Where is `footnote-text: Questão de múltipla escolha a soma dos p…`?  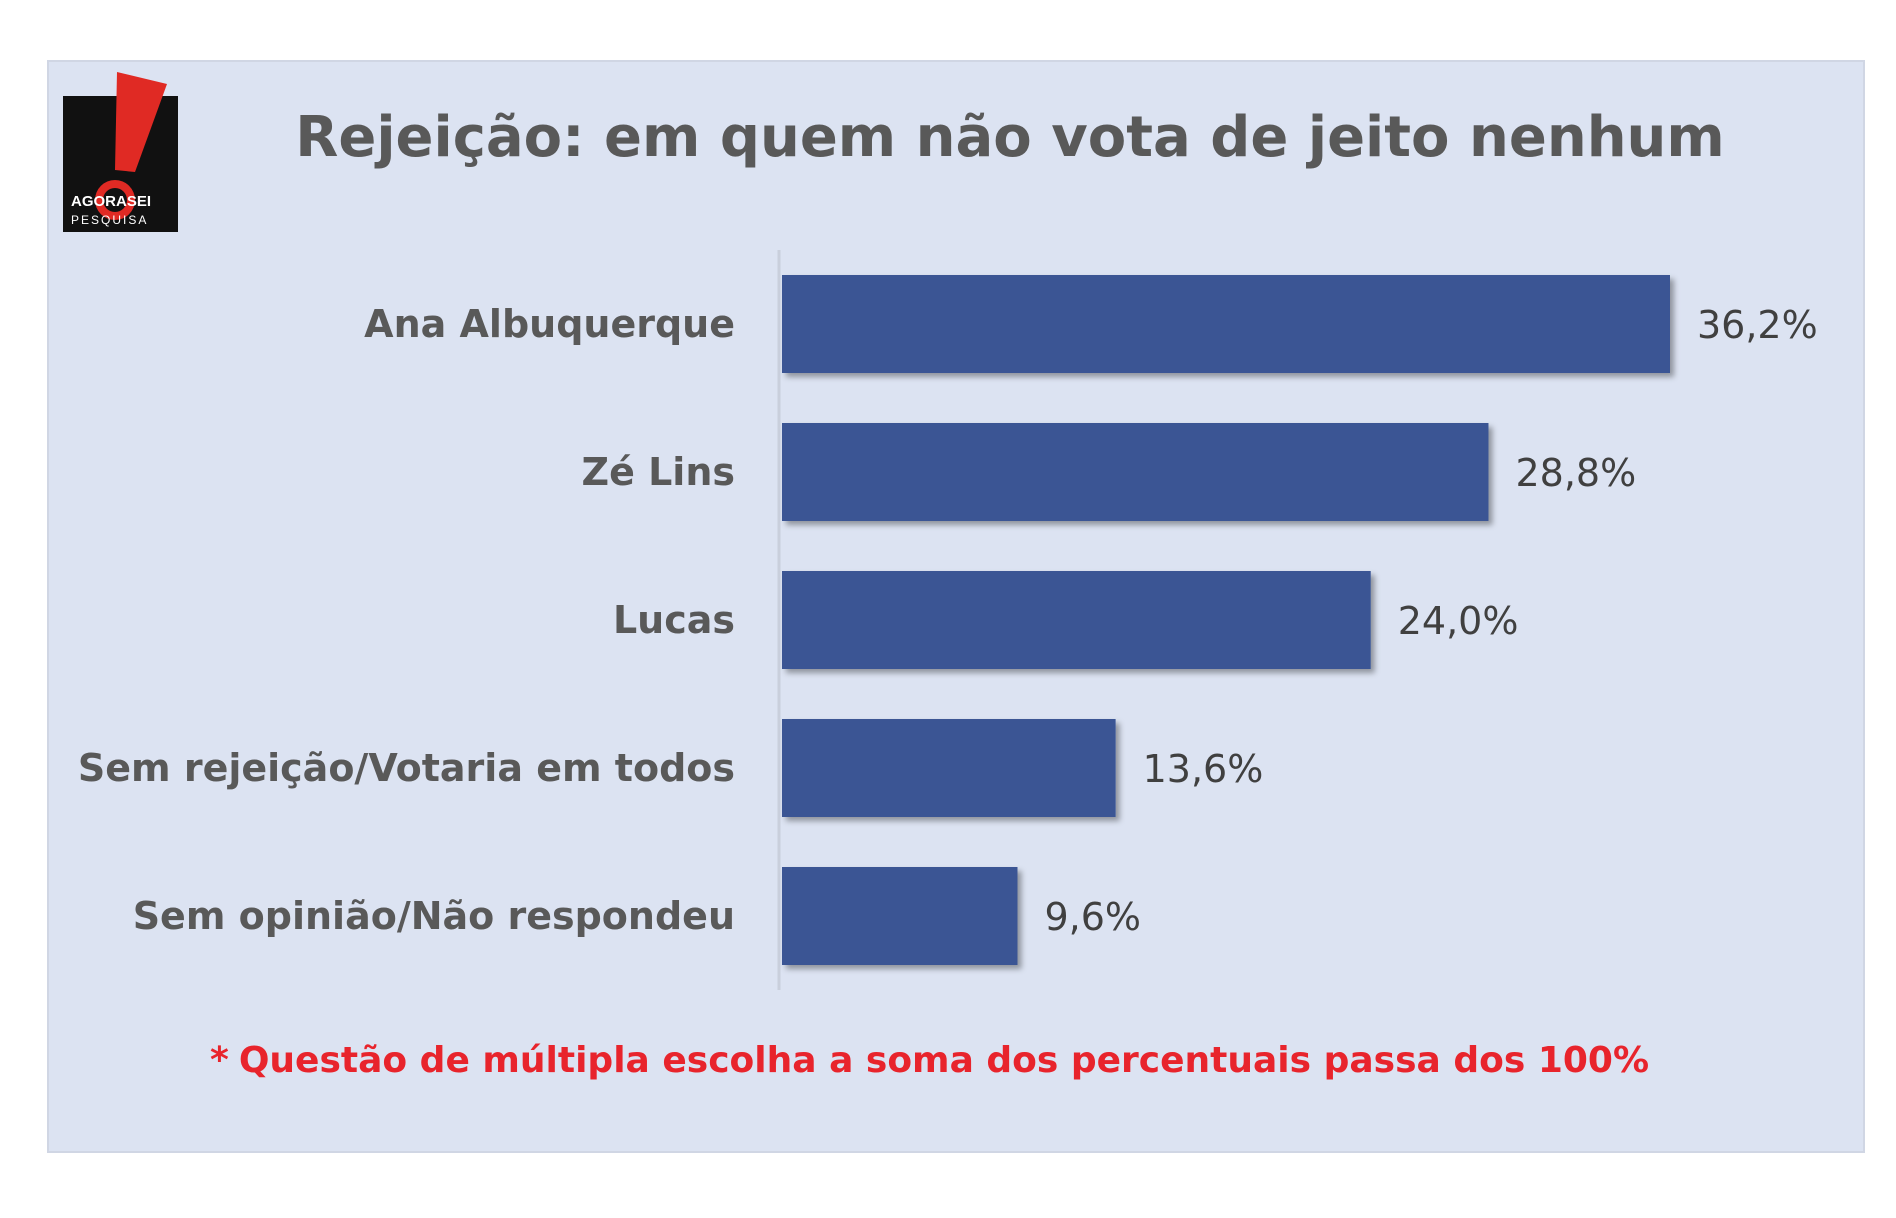 footnote-text: Questão de múltipla escolha a soma dos p… is located at coordinates (944, 1060).